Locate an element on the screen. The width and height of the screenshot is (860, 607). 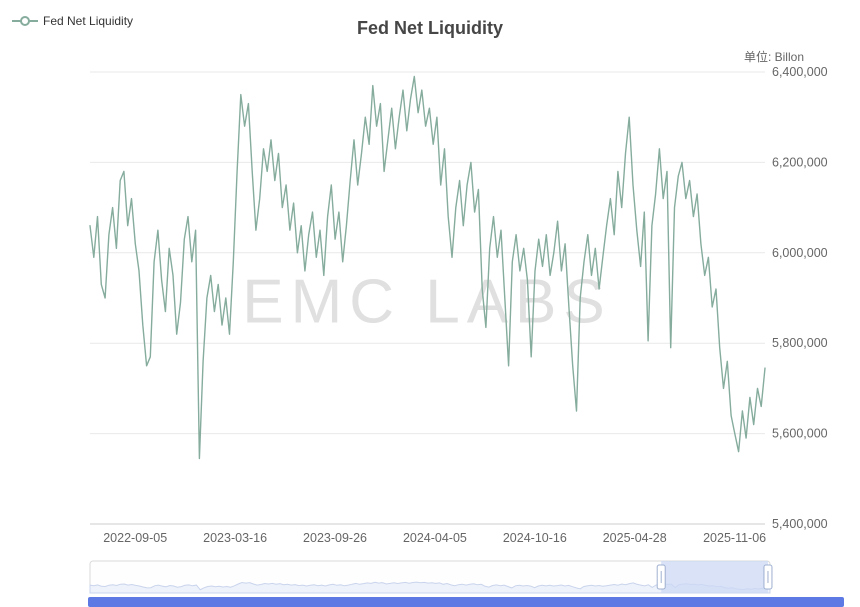
x-axis-label: 2024-04-05 is located at coordinates (435, 538).